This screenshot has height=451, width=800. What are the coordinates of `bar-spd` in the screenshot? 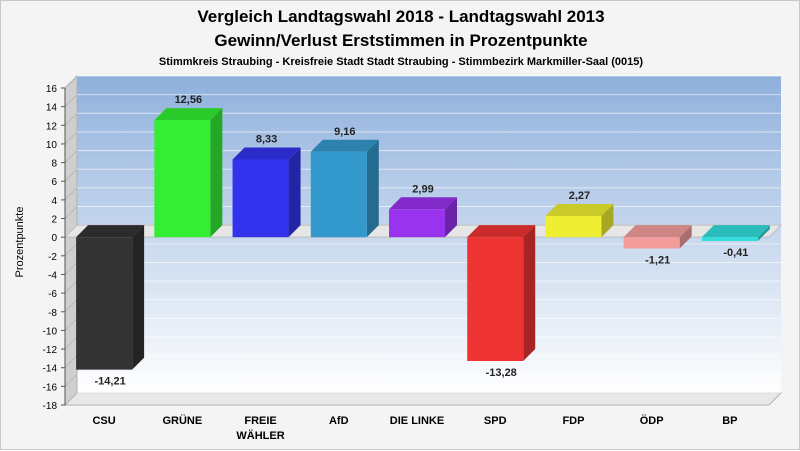 It's located at (501, 293).